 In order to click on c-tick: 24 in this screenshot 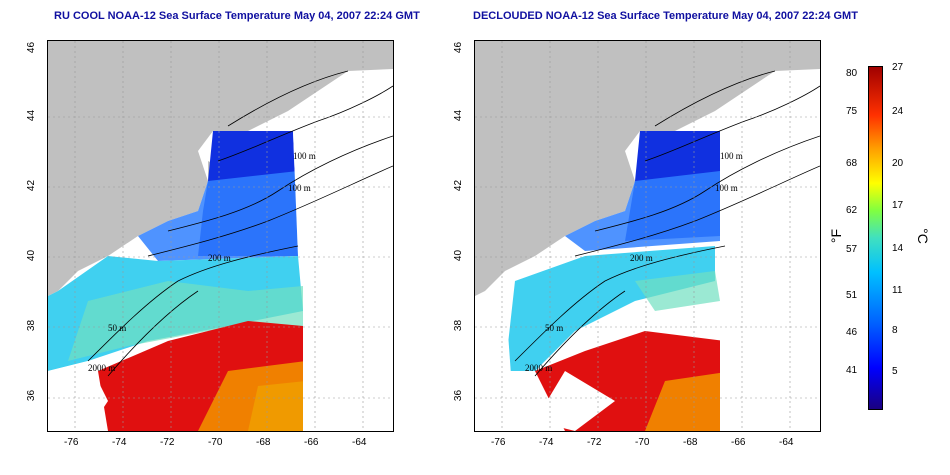, I will do `click(898, 111)`.